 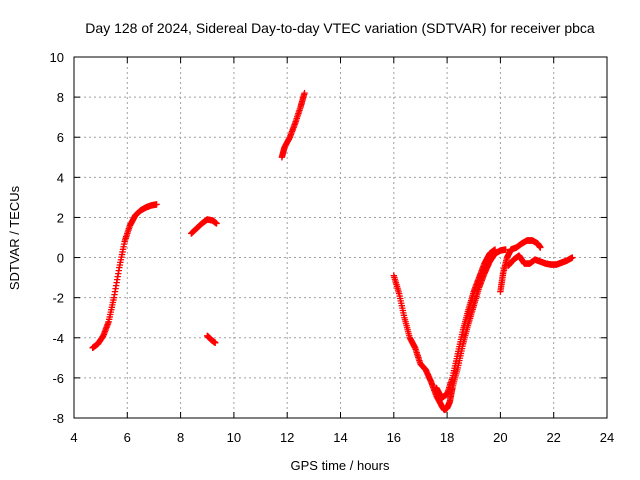 I want to click on x-tick-label: 10, so click(x=234, y=437).